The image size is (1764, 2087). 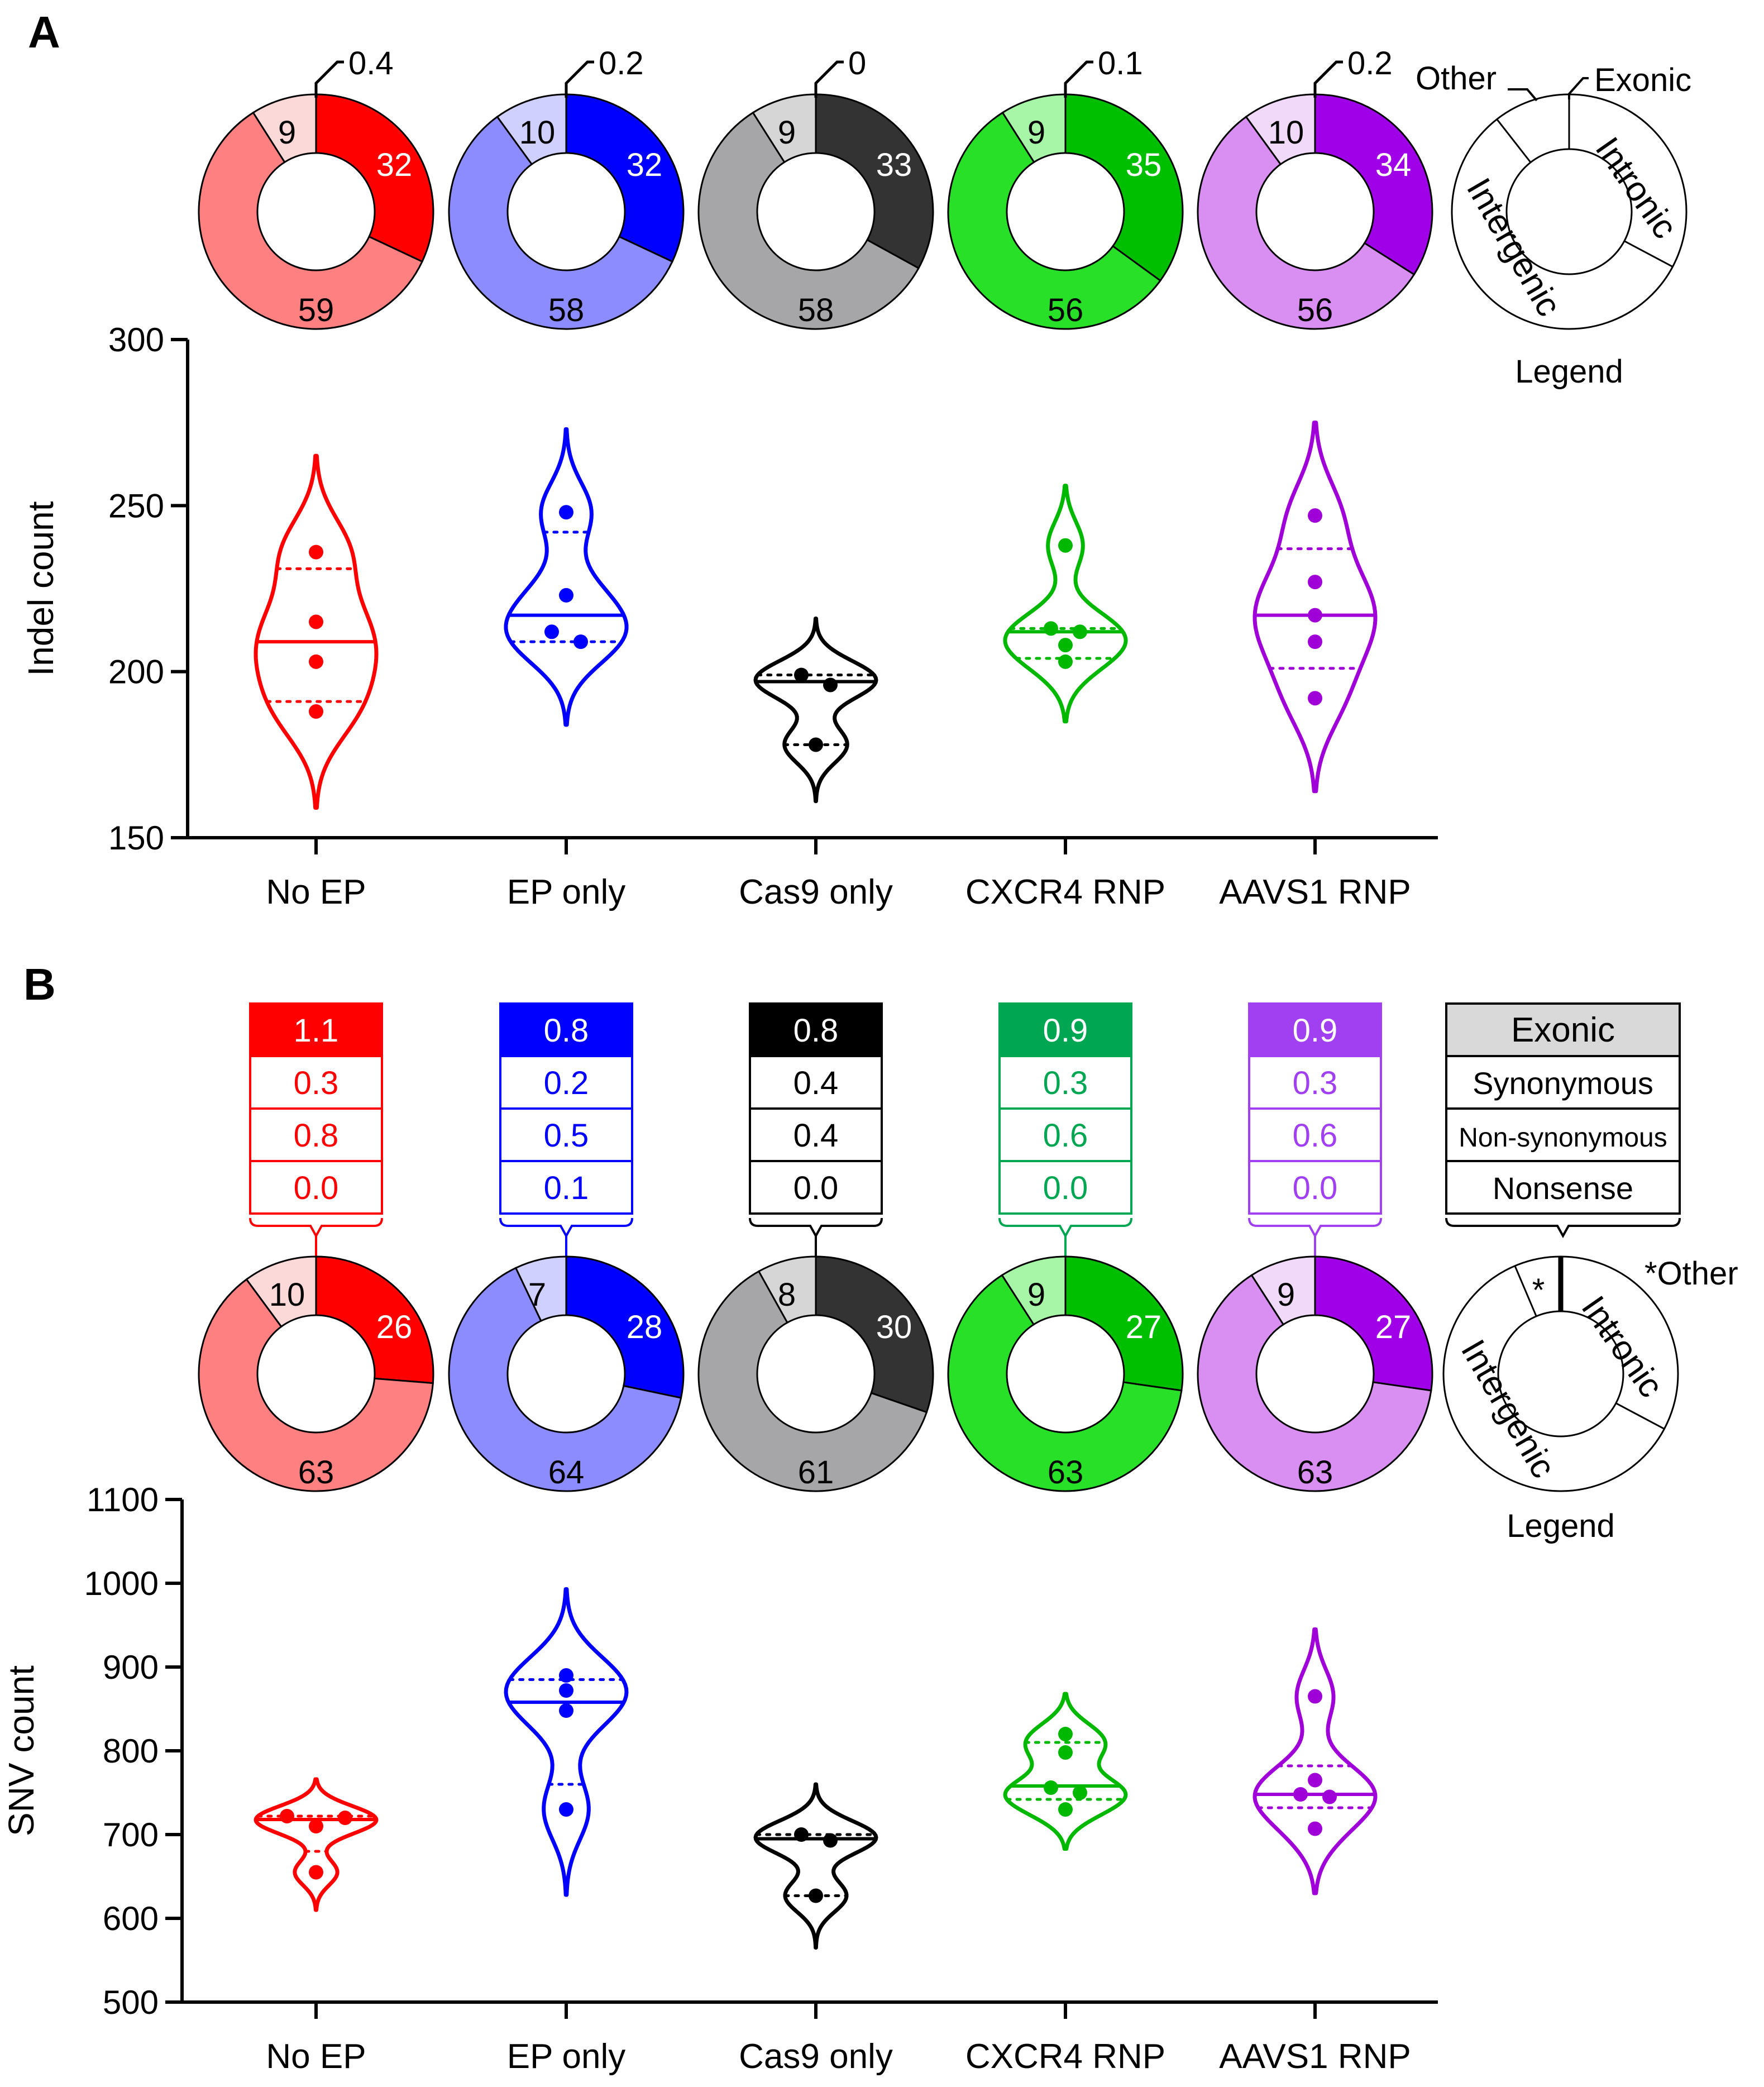 I want to click on table-2-row-2-cell, so click(x=816, y=1134).